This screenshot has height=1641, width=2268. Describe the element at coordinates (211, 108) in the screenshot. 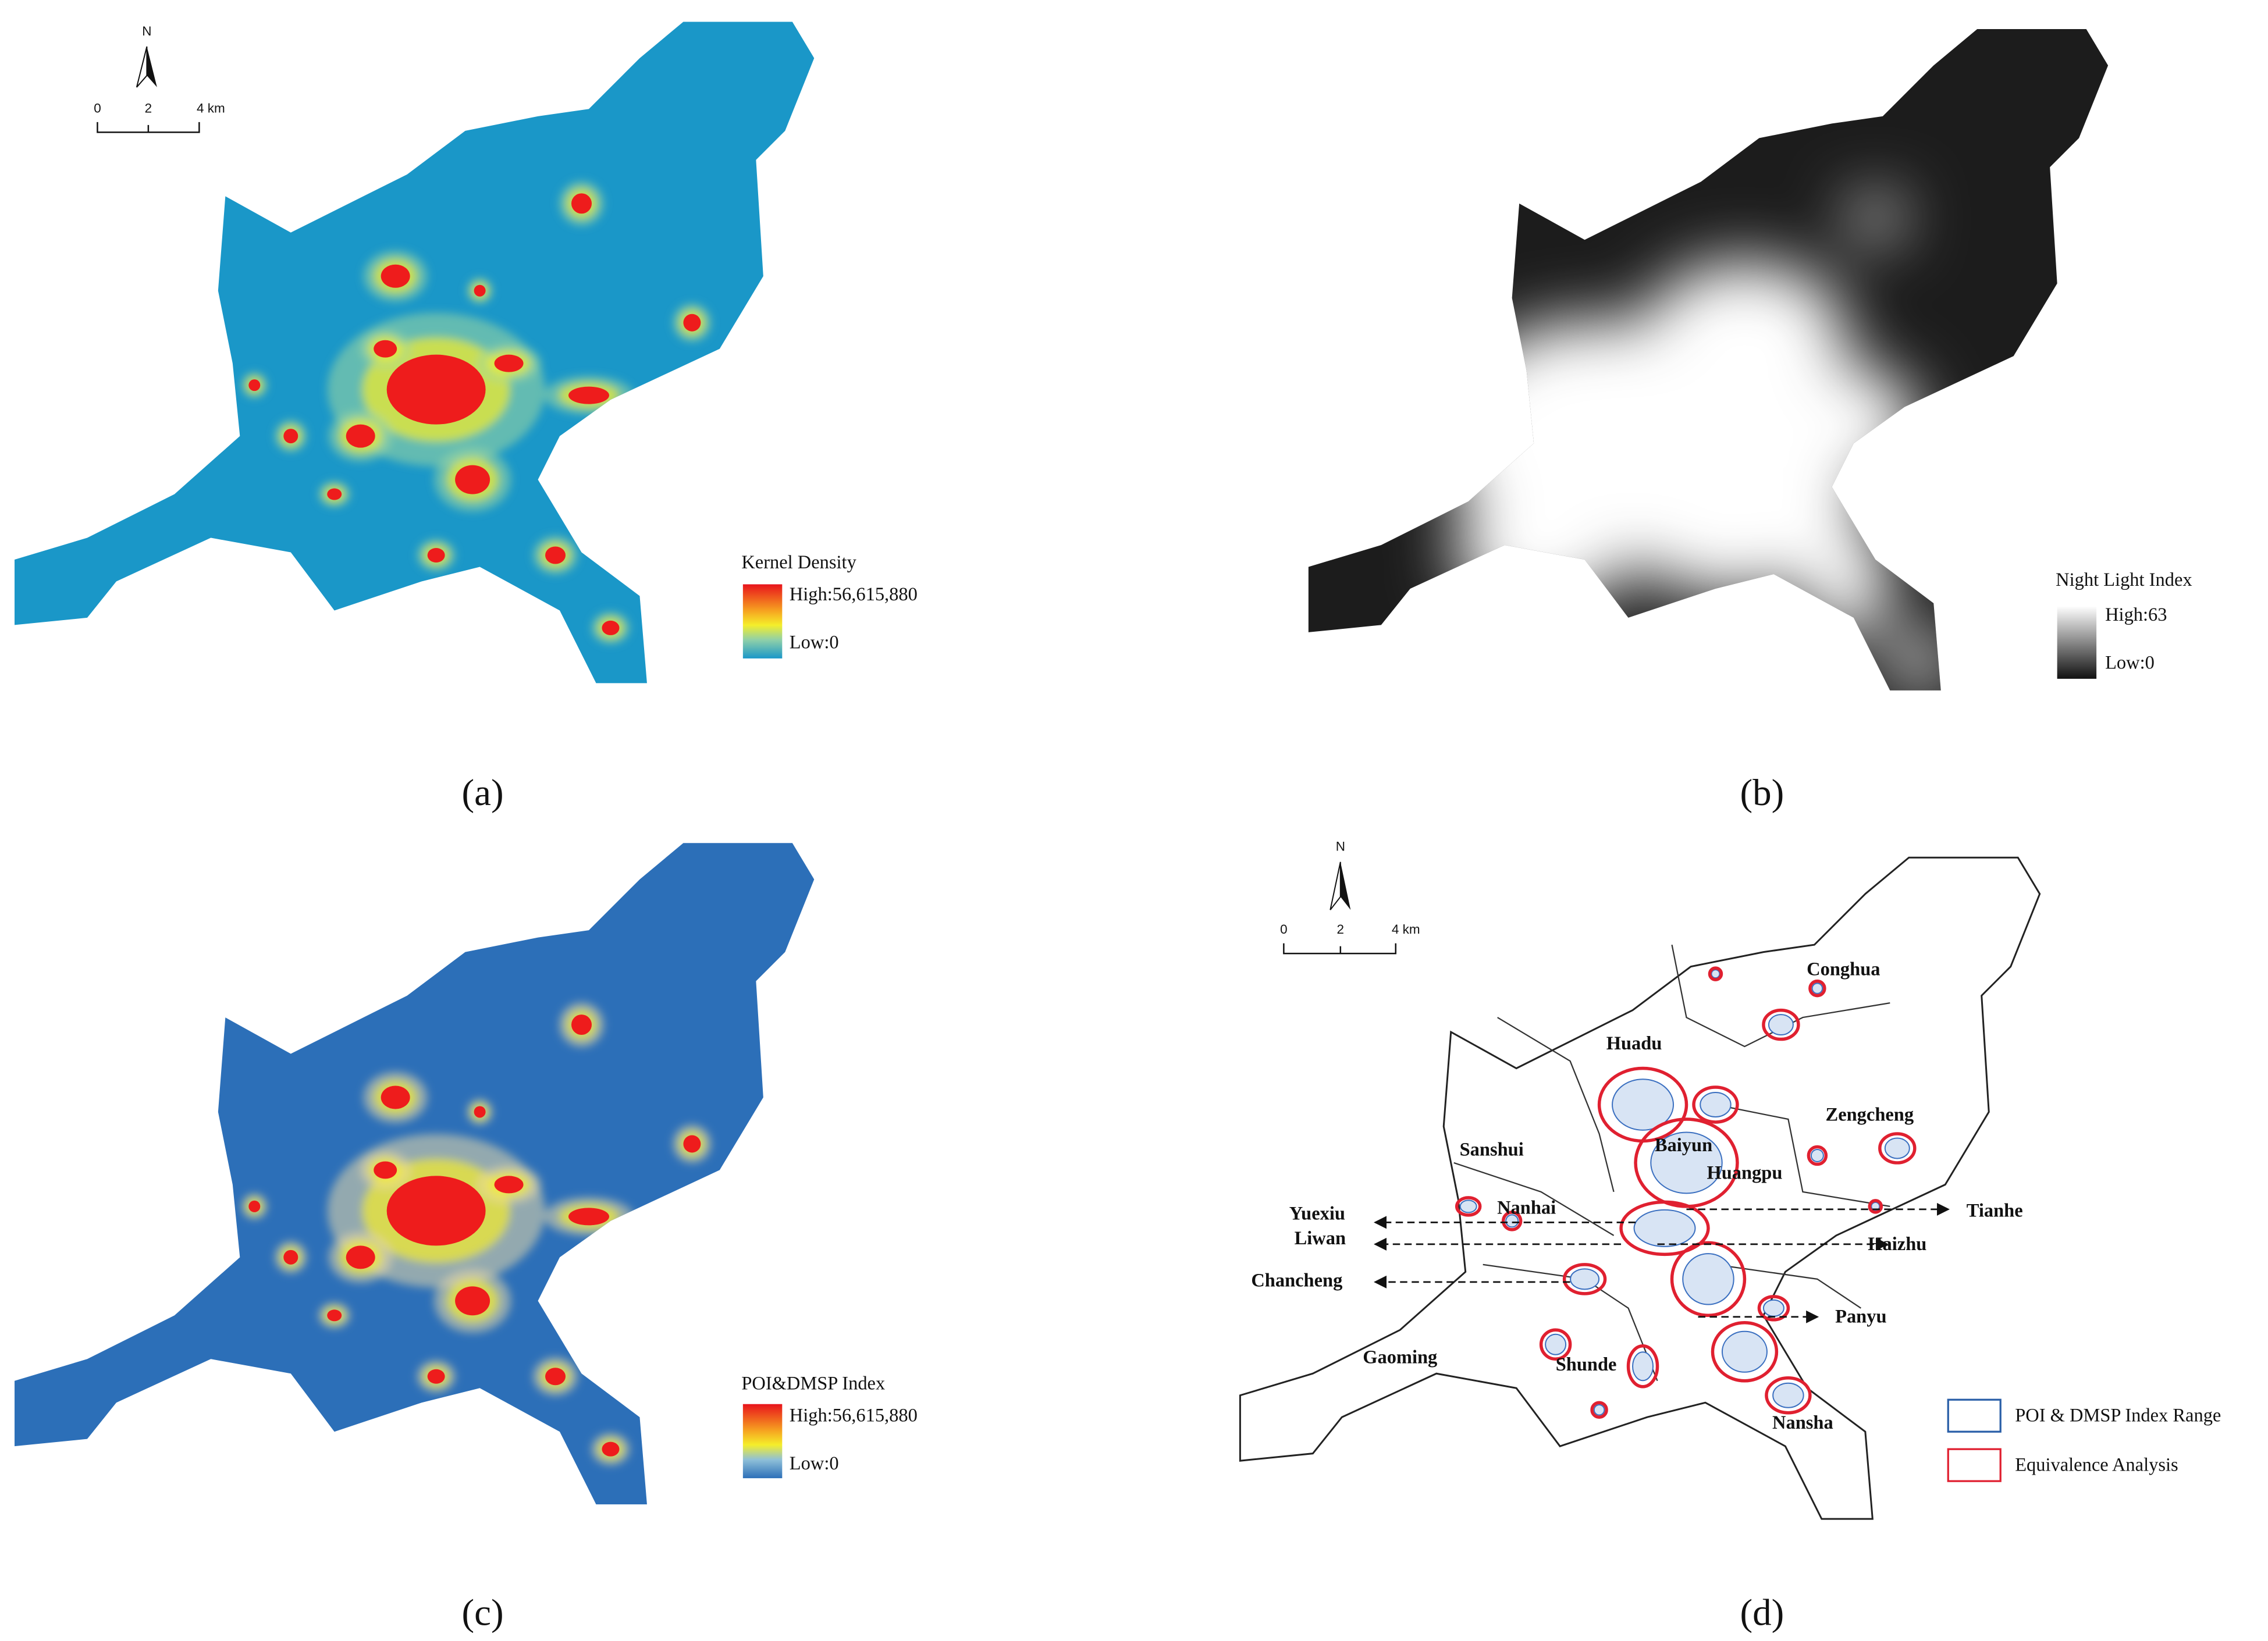

I see `scale-tick: 4 km` at that location.